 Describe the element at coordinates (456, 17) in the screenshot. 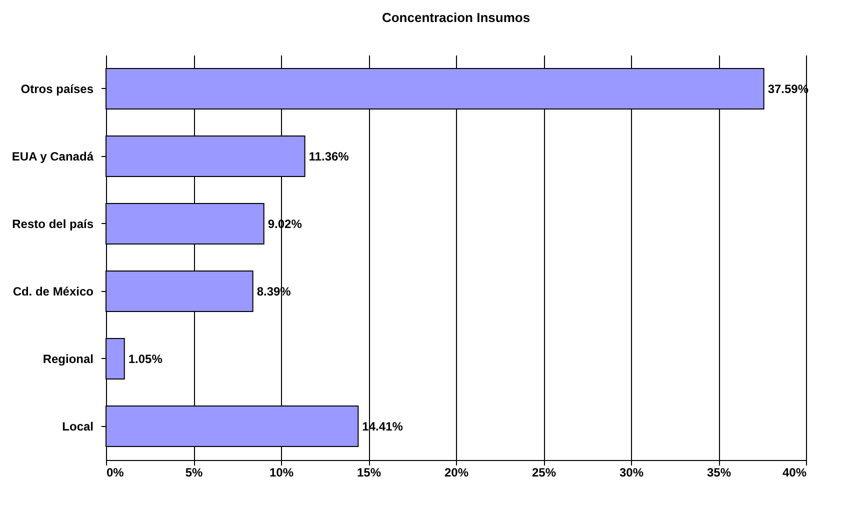

I see `chart-title: Concentracion Insumos` at that location.